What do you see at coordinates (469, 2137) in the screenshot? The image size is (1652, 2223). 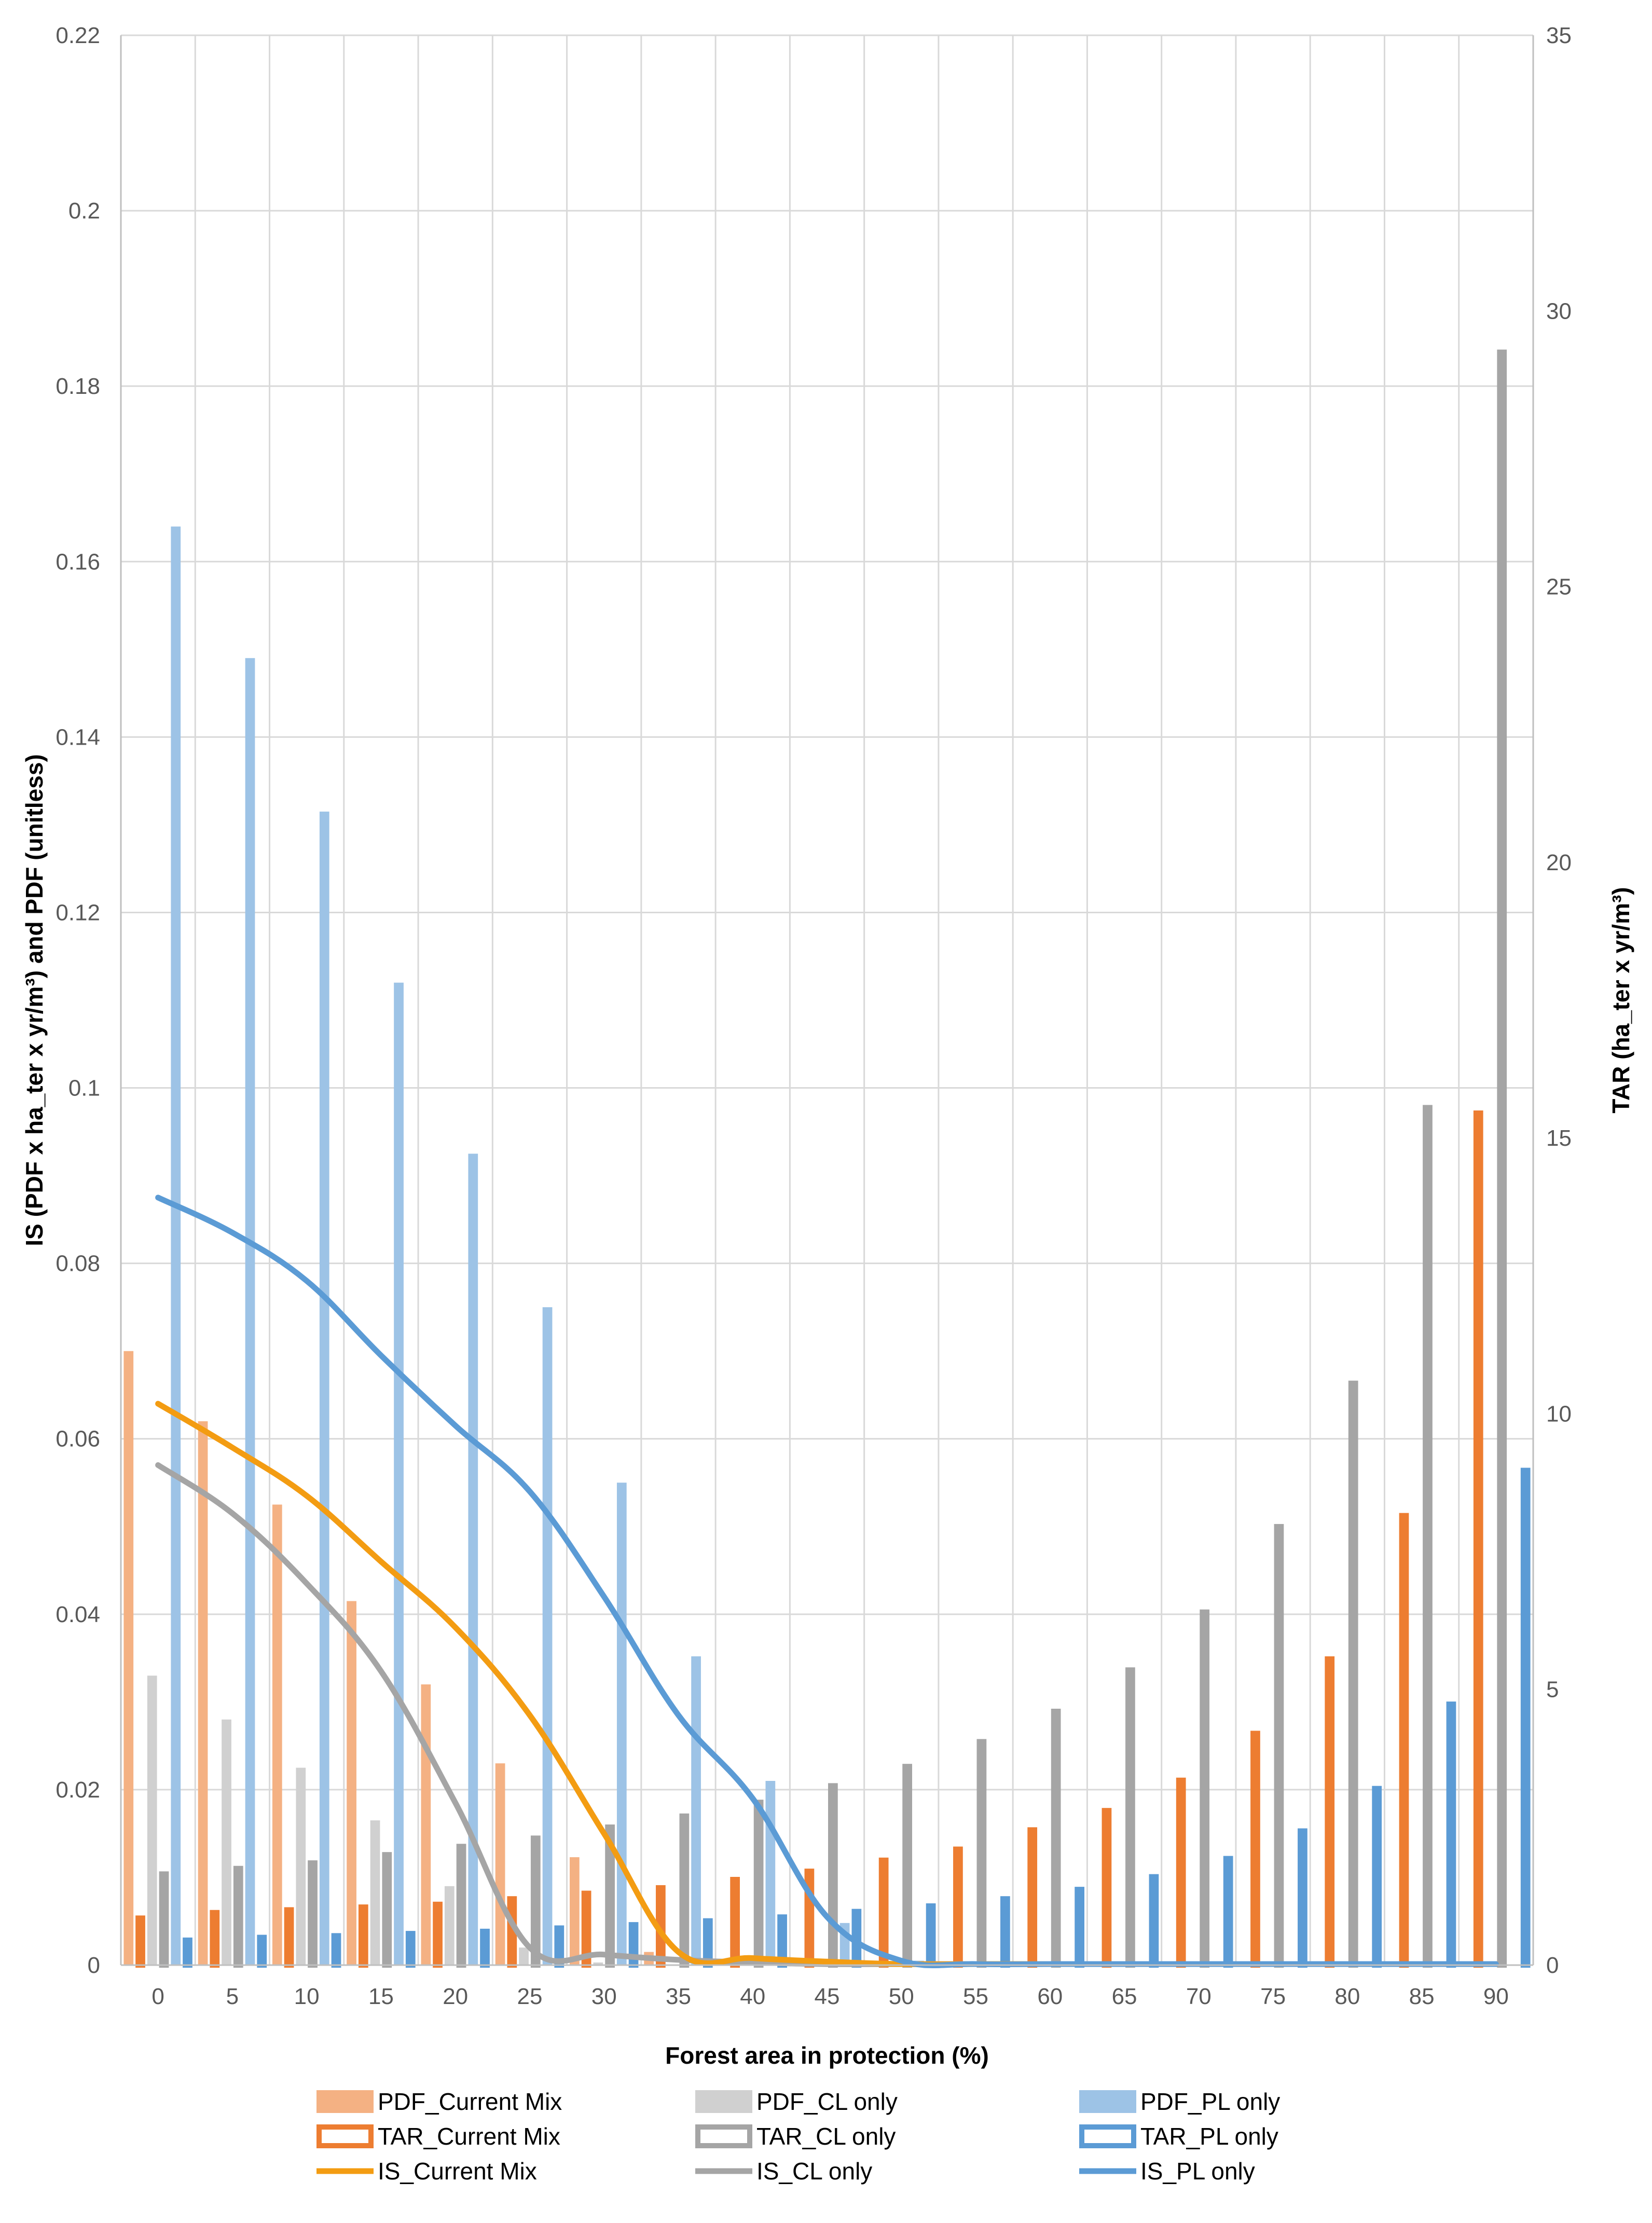 I see `legend-tar-current-mix-label: TAR_Current Mix` at bounding box center [469, 2137].